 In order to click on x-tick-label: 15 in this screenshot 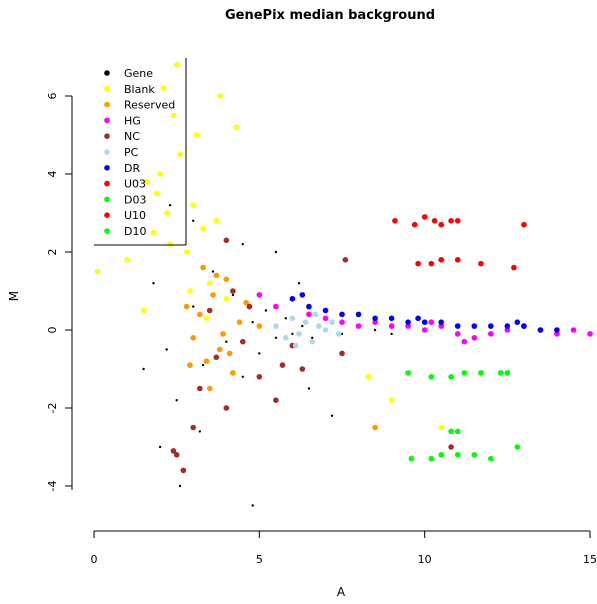, I will do `click(590, 559)`.